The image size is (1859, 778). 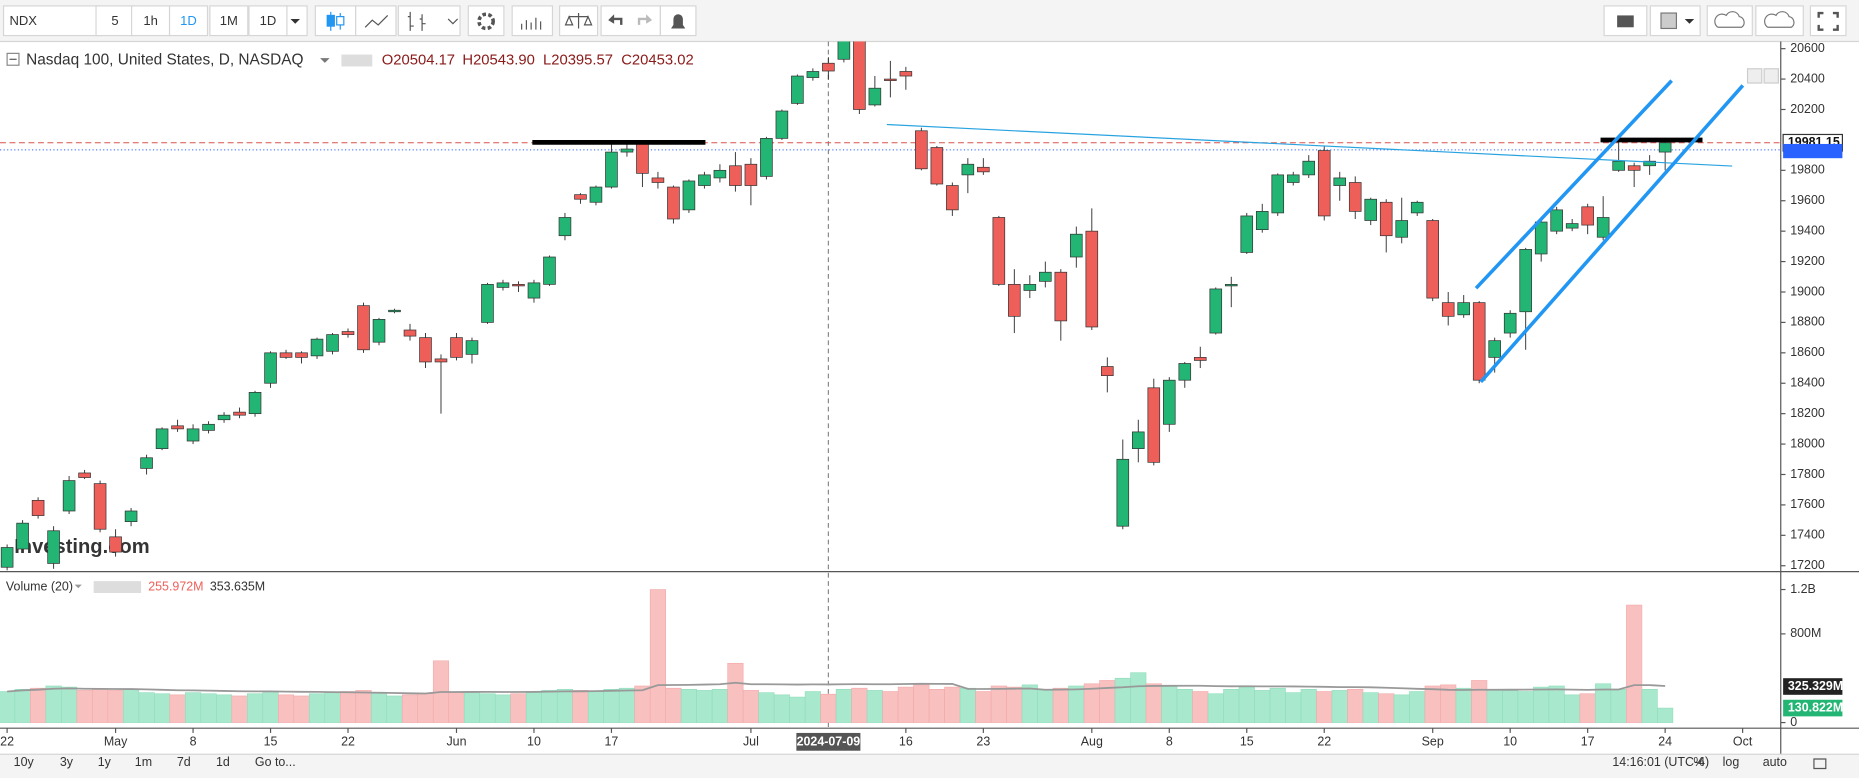 What do you see at coordinates (578, 21) in the screenshot?
I see `compare-icon` at bounding box center [578, 21].